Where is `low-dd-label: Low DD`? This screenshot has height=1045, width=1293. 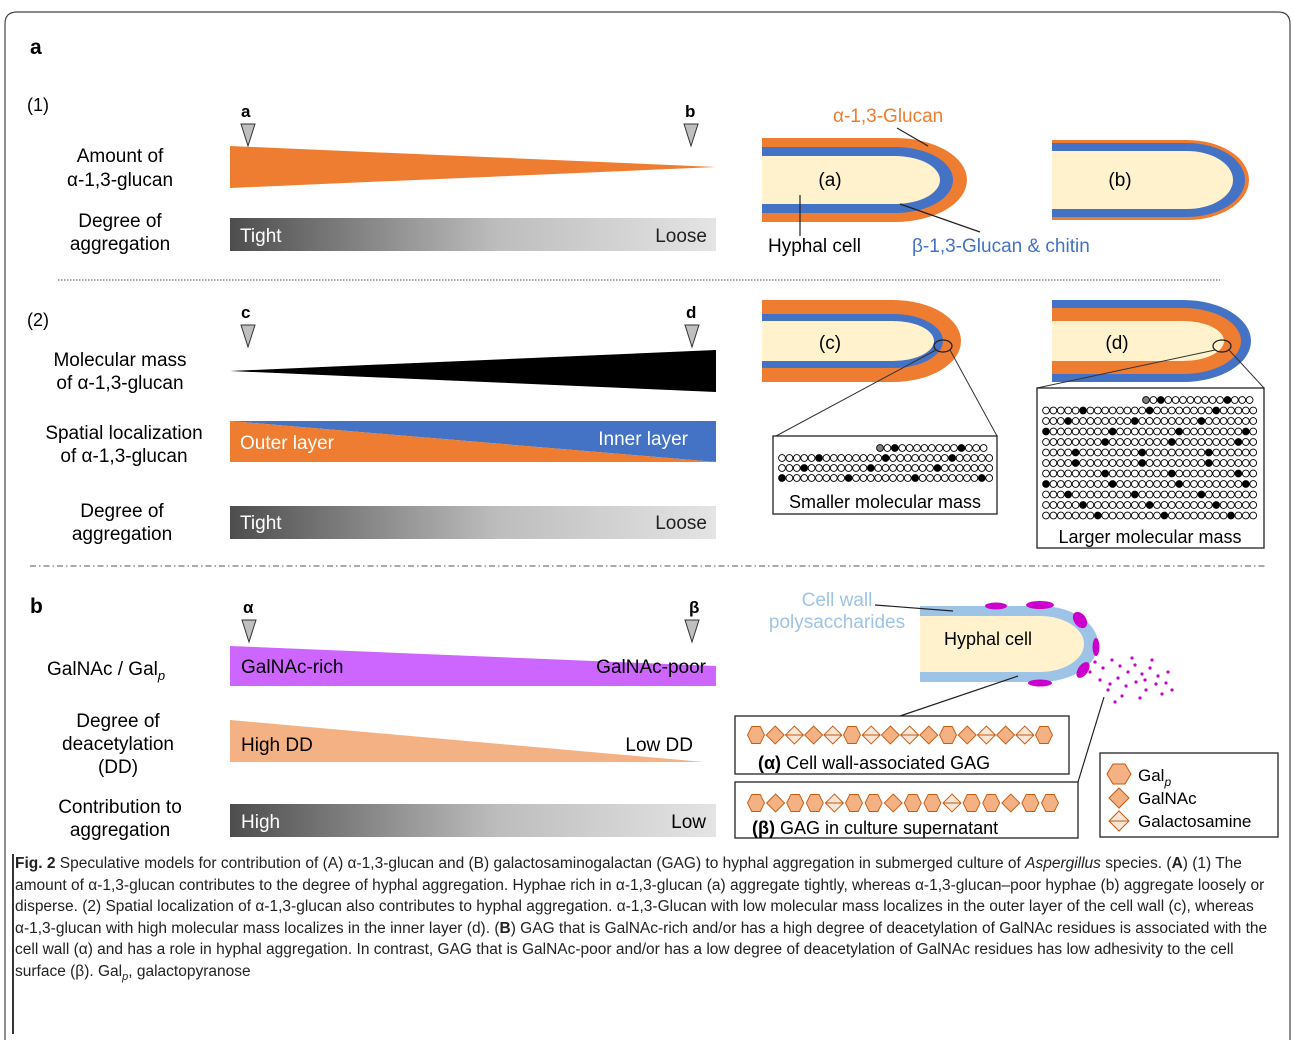
low-dd-label: Low DD is located at coordinates (659, 745).